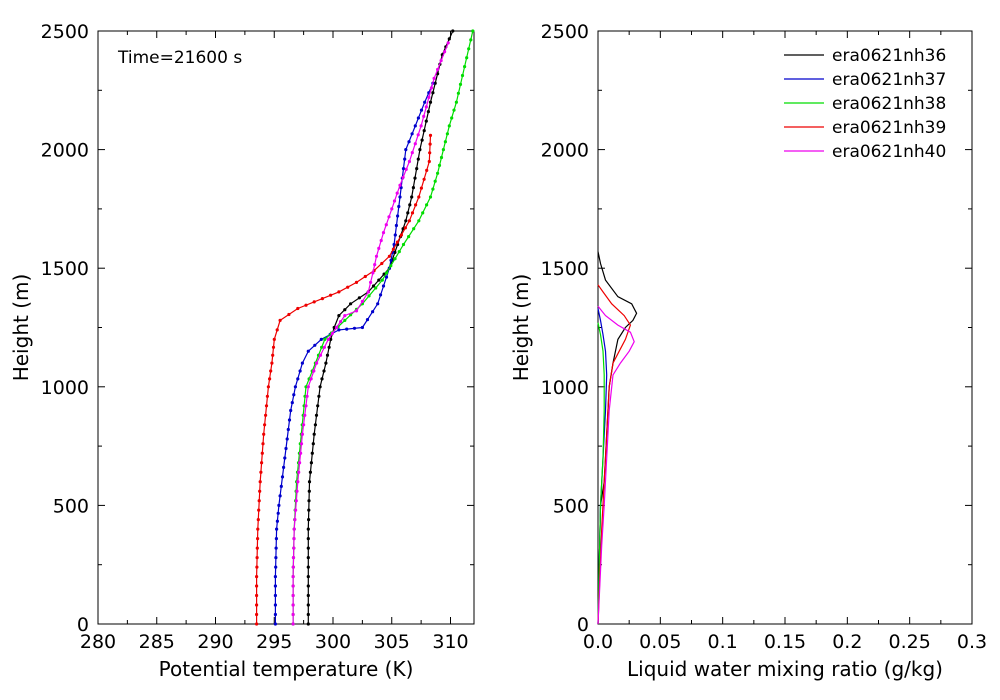 This screenshot has width=1000, height=700. I want to click on x-tick-label: 285, so click(157, 642).